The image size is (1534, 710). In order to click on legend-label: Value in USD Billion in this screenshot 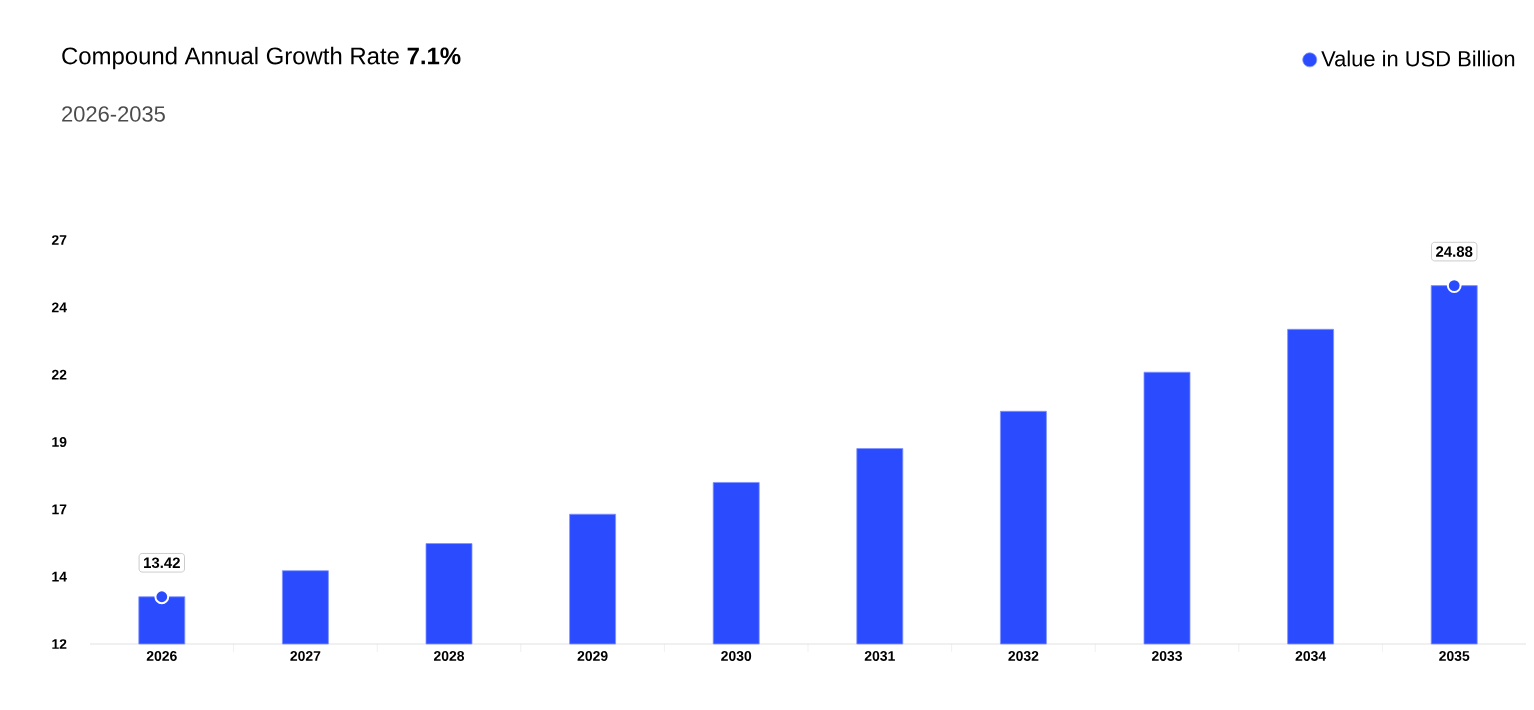, I will do `click(1418, 58)`.